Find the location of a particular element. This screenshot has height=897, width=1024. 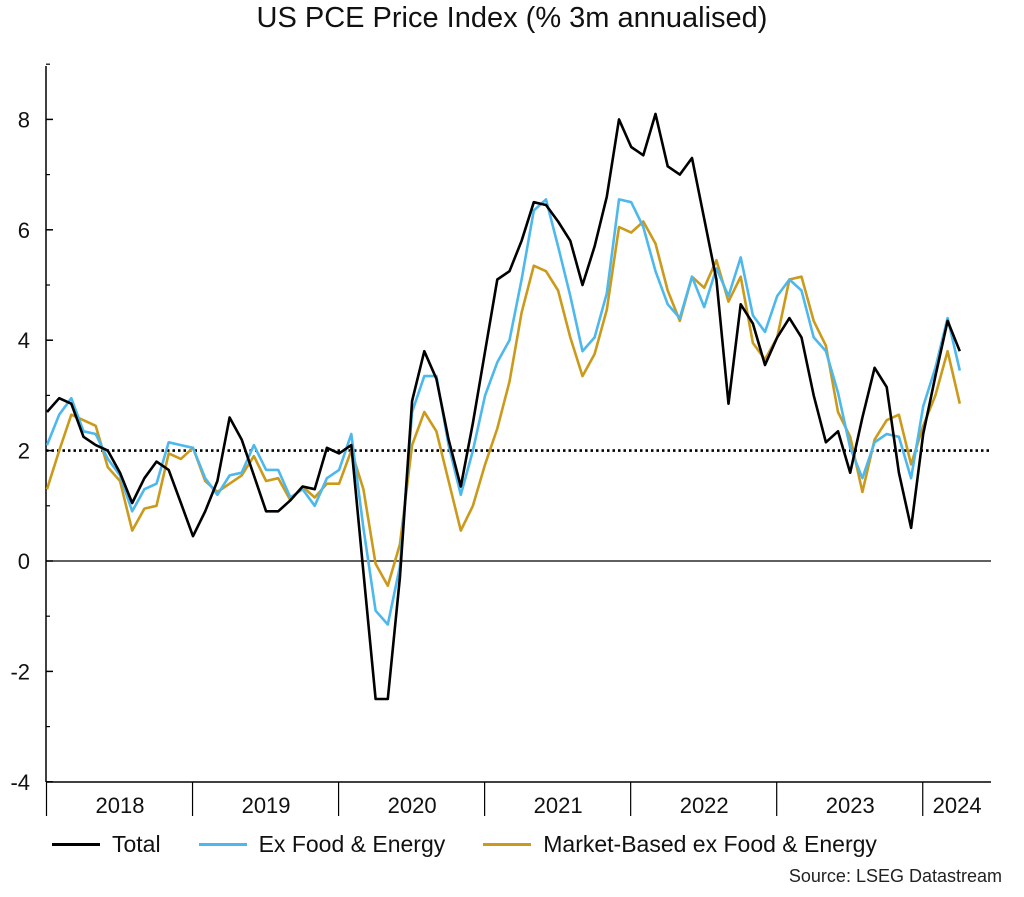

y-tick-label: -4 is located at coordinates (20, 782).